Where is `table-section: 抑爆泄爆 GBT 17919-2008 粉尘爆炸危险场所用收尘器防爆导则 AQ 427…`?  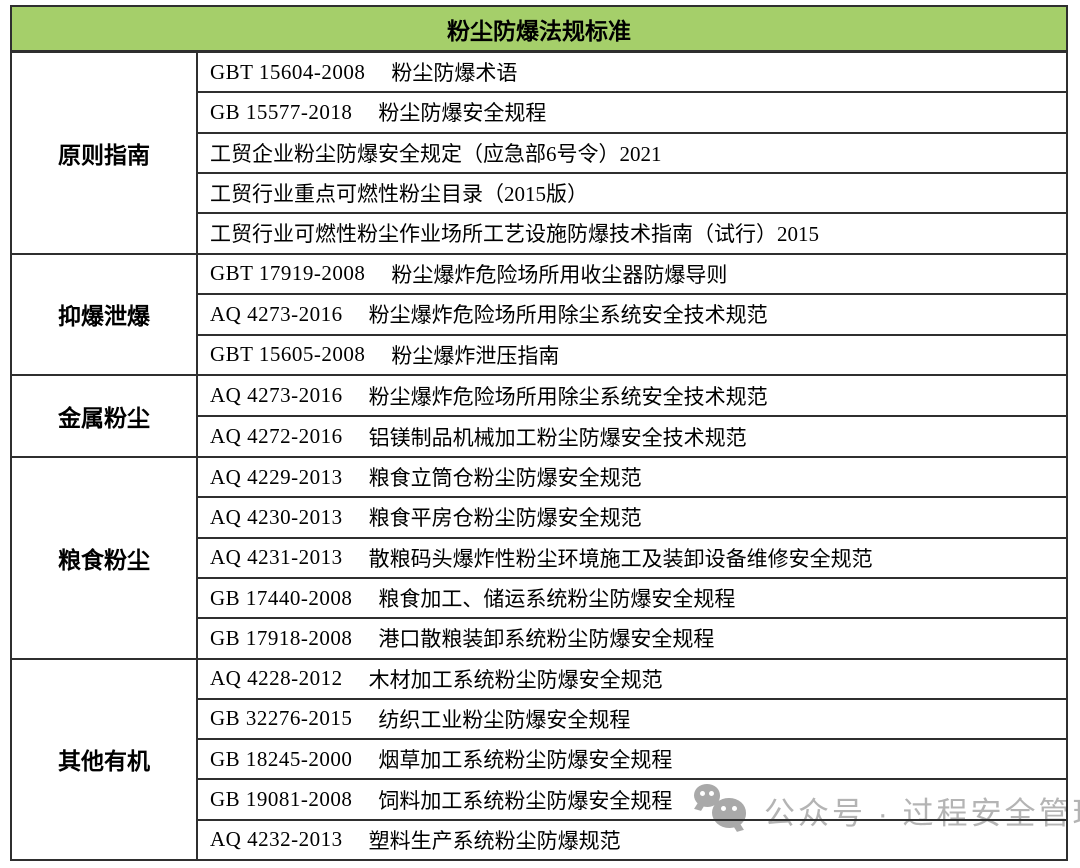 table-section: 抑爆泄爆 GBT 17919-2008 粉尘爆炸危险场所用收尘器防爆导则 AQ 427… is located at coordinates (539, 315).